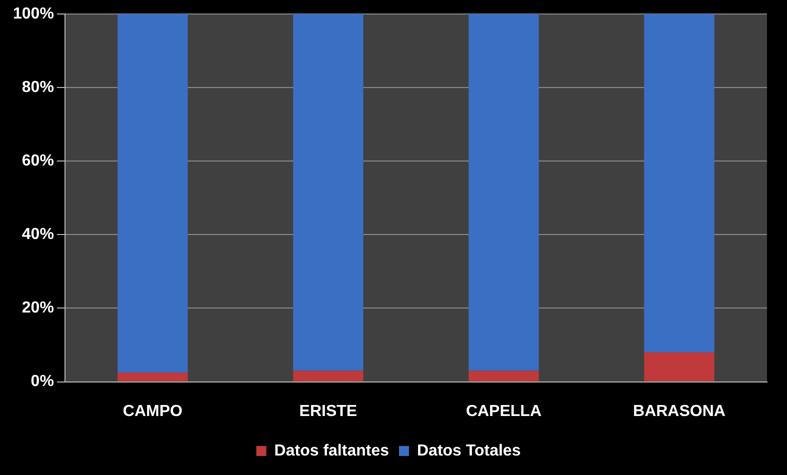 This screenshot has width=787, height=475. Describe the element at coordinates (328, 411) in the screenshot. I see `x-tick-label: ERISTE` at that location.